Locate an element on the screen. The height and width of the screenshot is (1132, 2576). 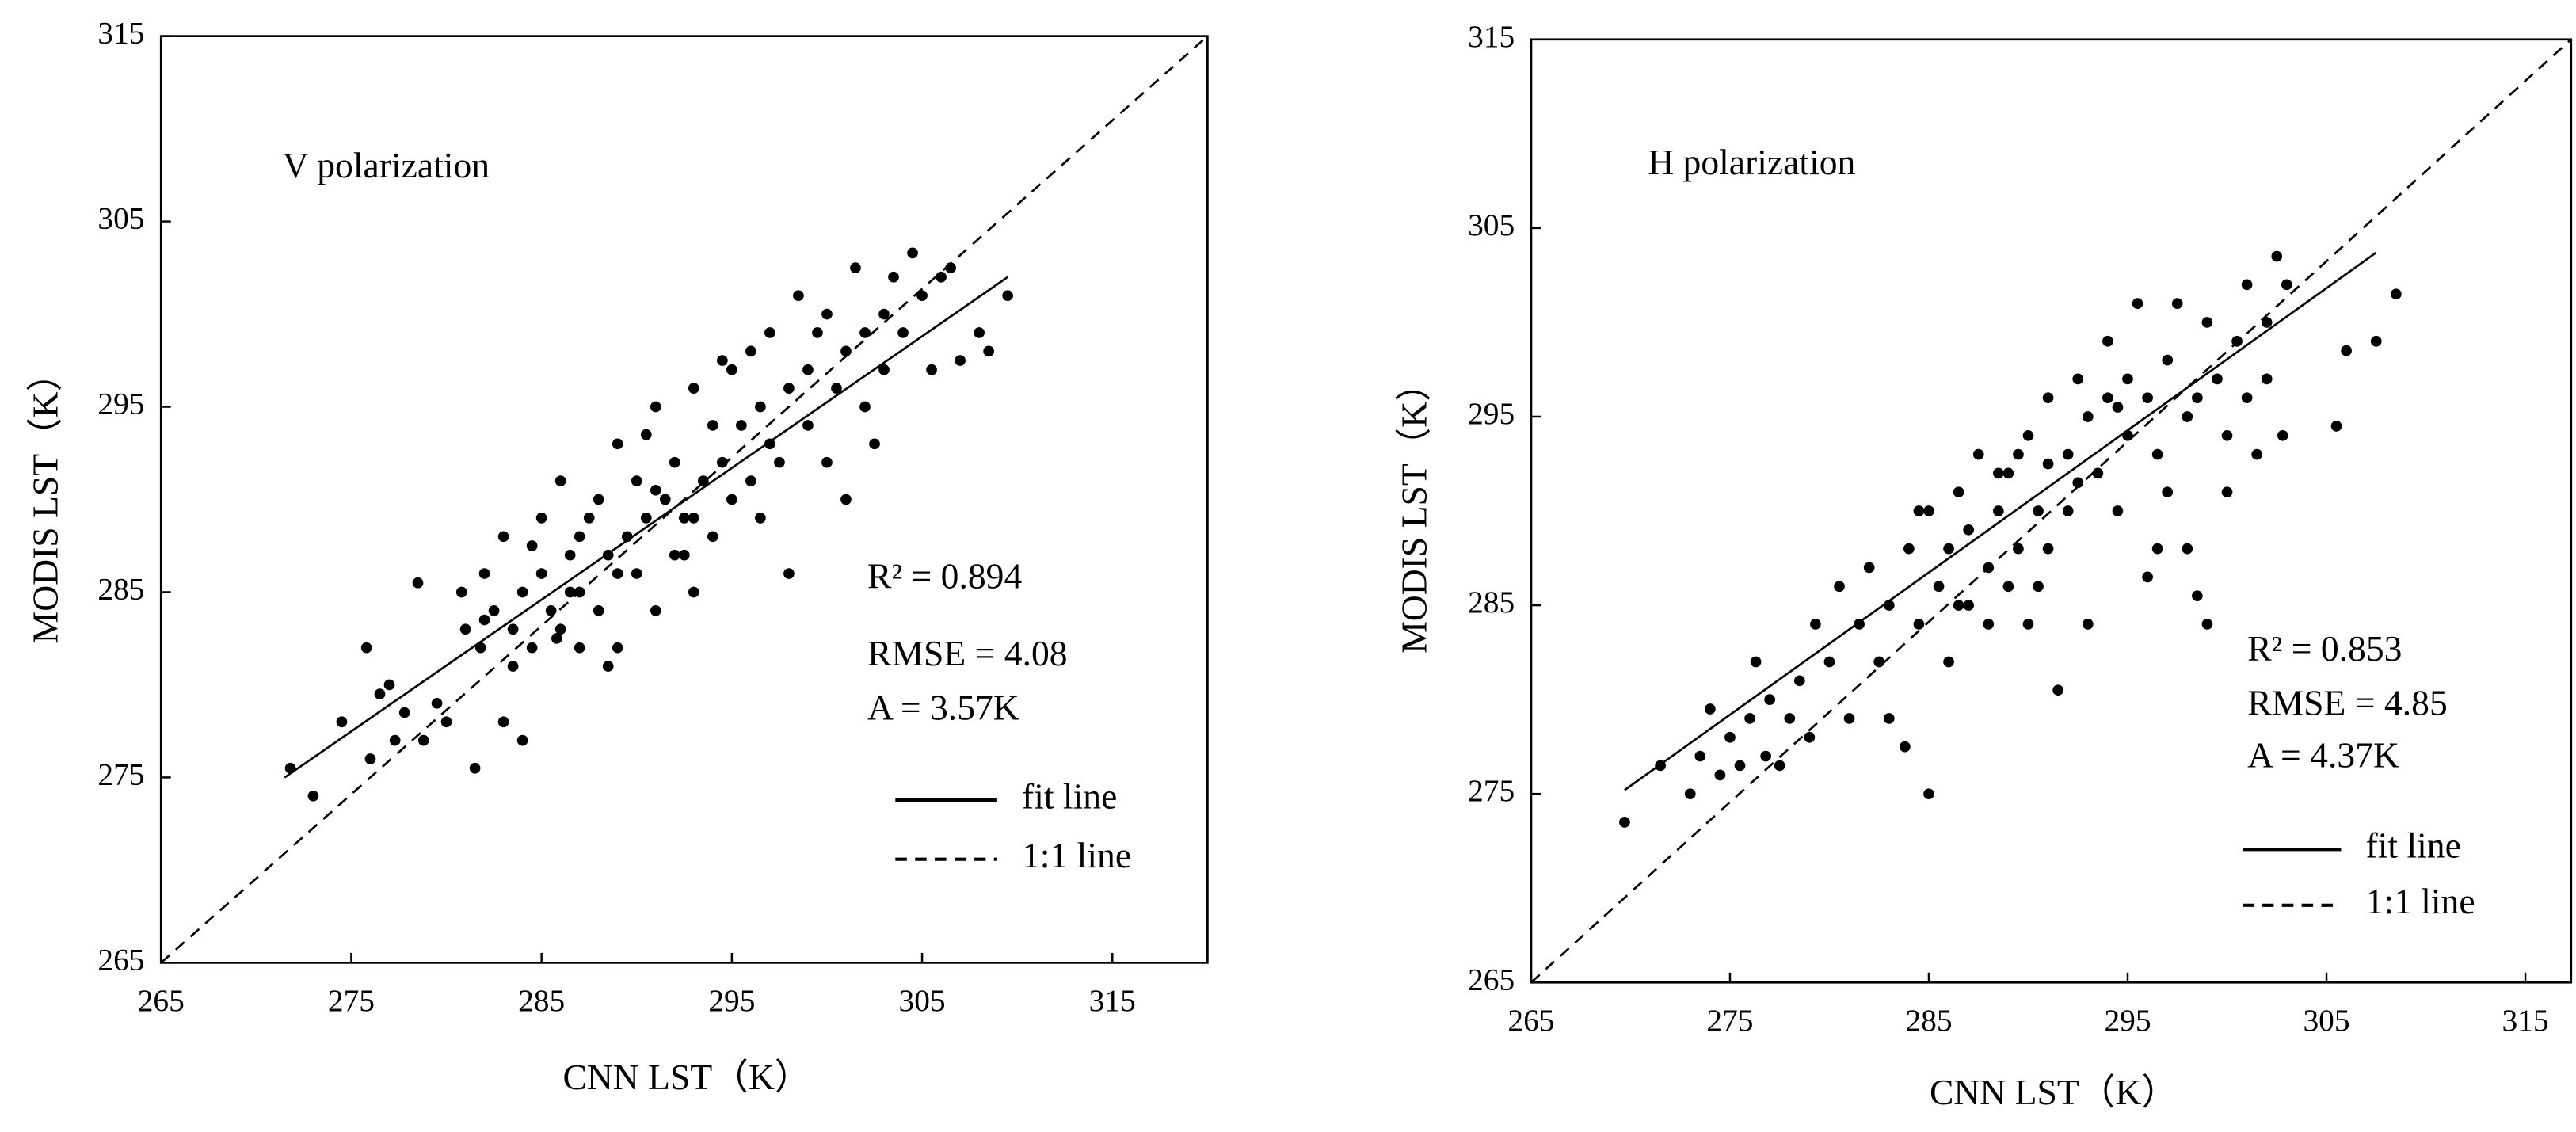
stat-label: R² = 0.853 is located at coordinates (2324, 648).